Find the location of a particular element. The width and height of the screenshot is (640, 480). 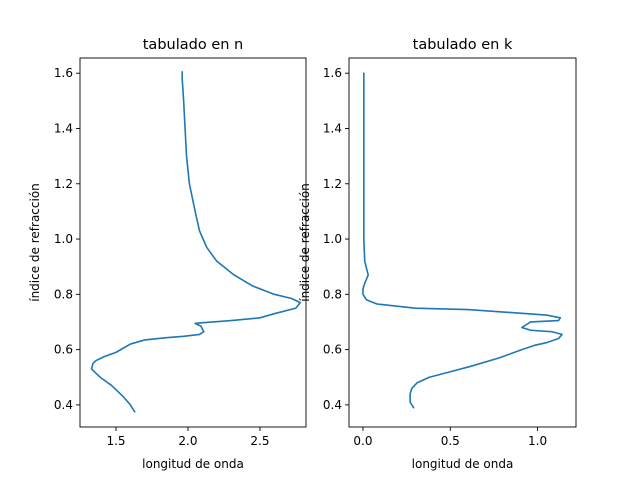

x-tick-label: 2.5 is located at coordinates (259, 441).